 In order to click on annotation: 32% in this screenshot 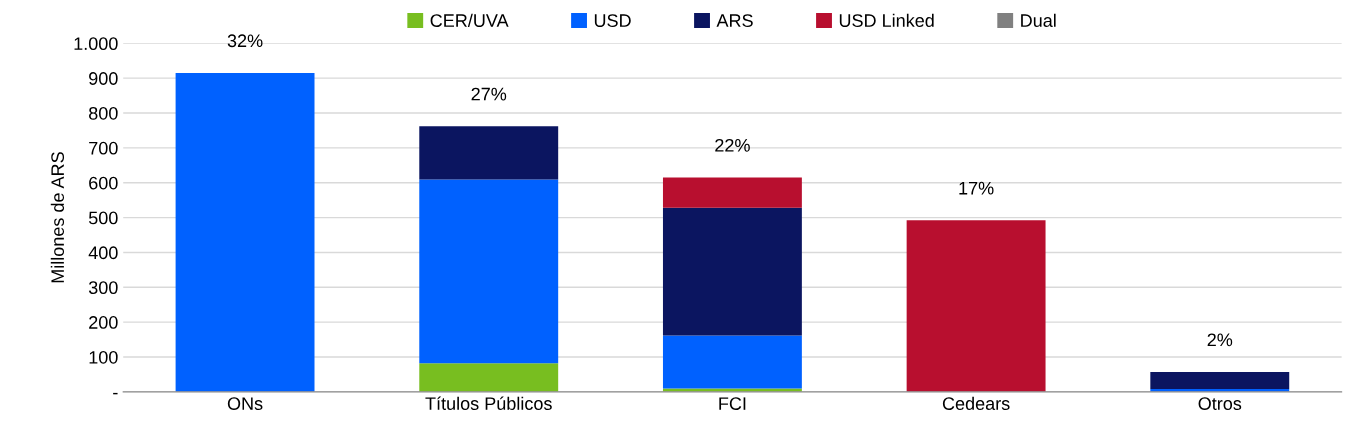, I will do `click(245, 41)`.